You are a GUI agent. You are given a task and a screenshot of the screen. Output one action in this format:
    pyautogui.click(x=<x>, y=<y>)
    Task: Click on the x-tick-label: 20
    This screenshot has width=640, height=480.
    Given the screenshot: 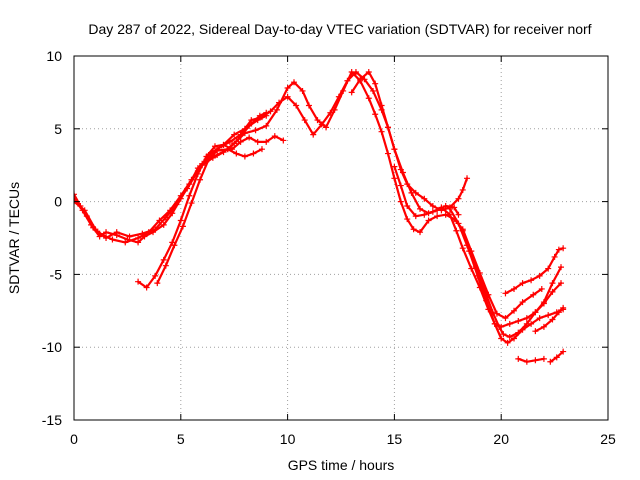 What is the action you would take?
    pyautogui.click(x=501, y=439)
    